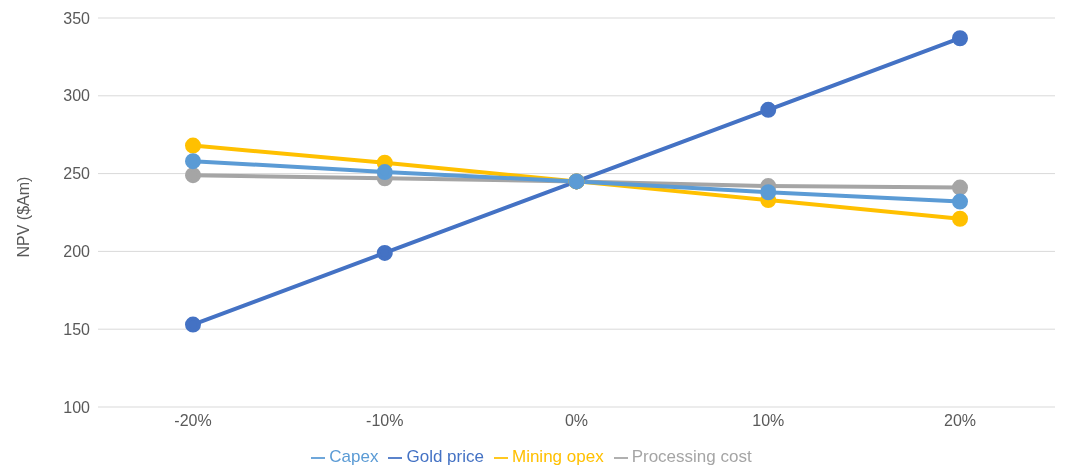 This screenshot has width=1083, height=475. What do you see at coordinates (576, 421) in the screenshot?
I see `x-tick-label: 0%` at bounding box center [576, 421].